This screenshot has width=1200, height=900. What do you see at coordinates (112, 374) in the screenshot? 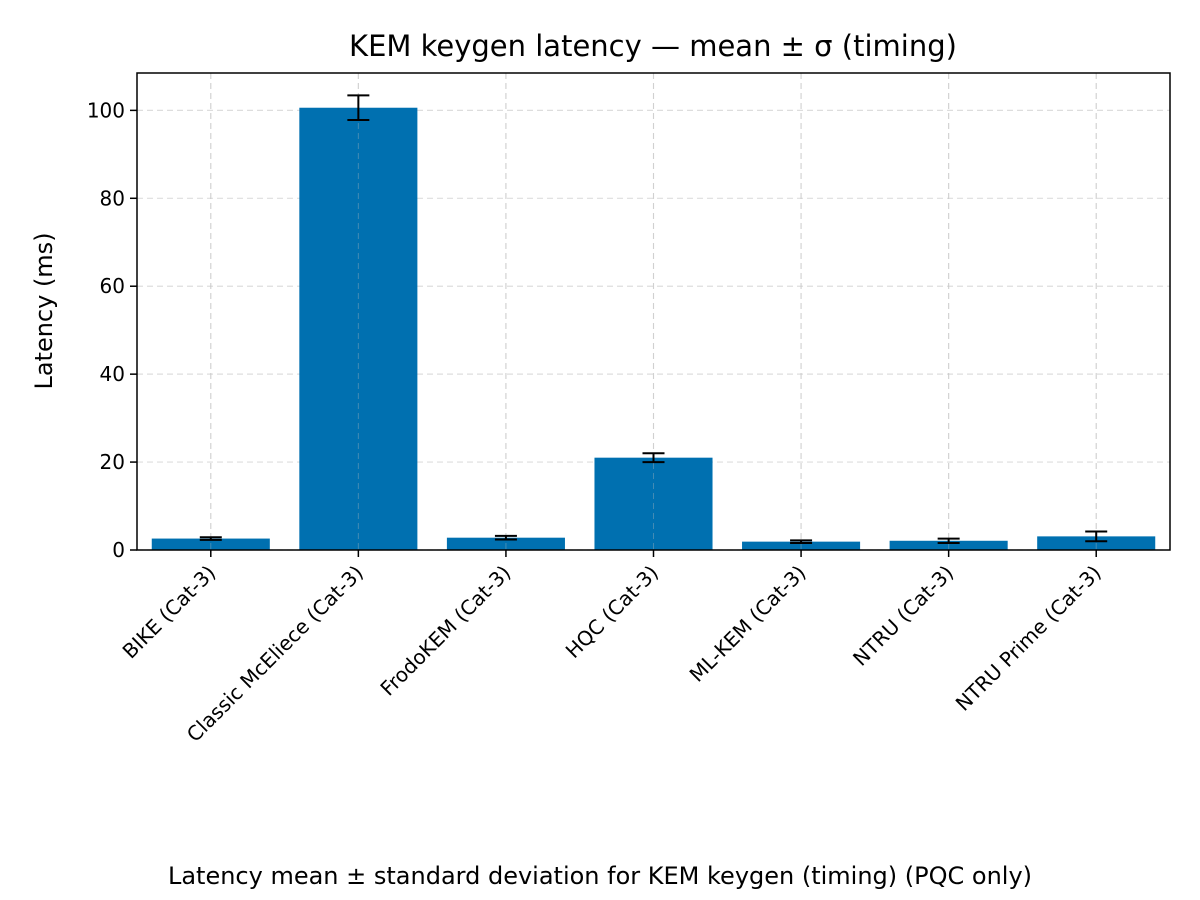
I see `y-tick-label: 40` at bounding box center [112, 374].